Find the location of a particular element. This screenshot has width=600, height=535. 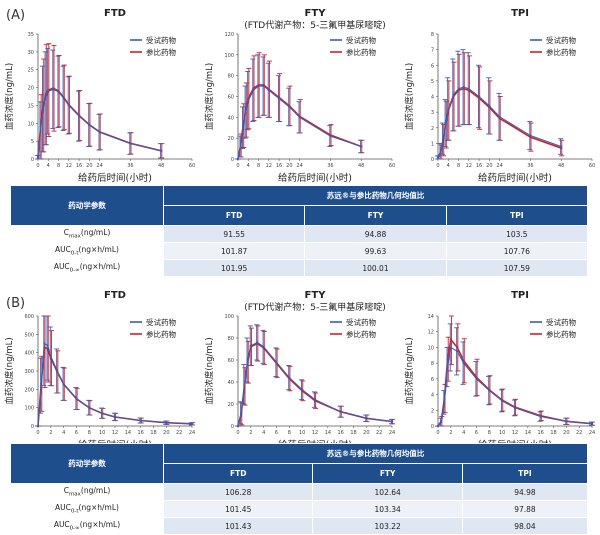

y-tick-label: 12 is located at coordinates (431, 333).